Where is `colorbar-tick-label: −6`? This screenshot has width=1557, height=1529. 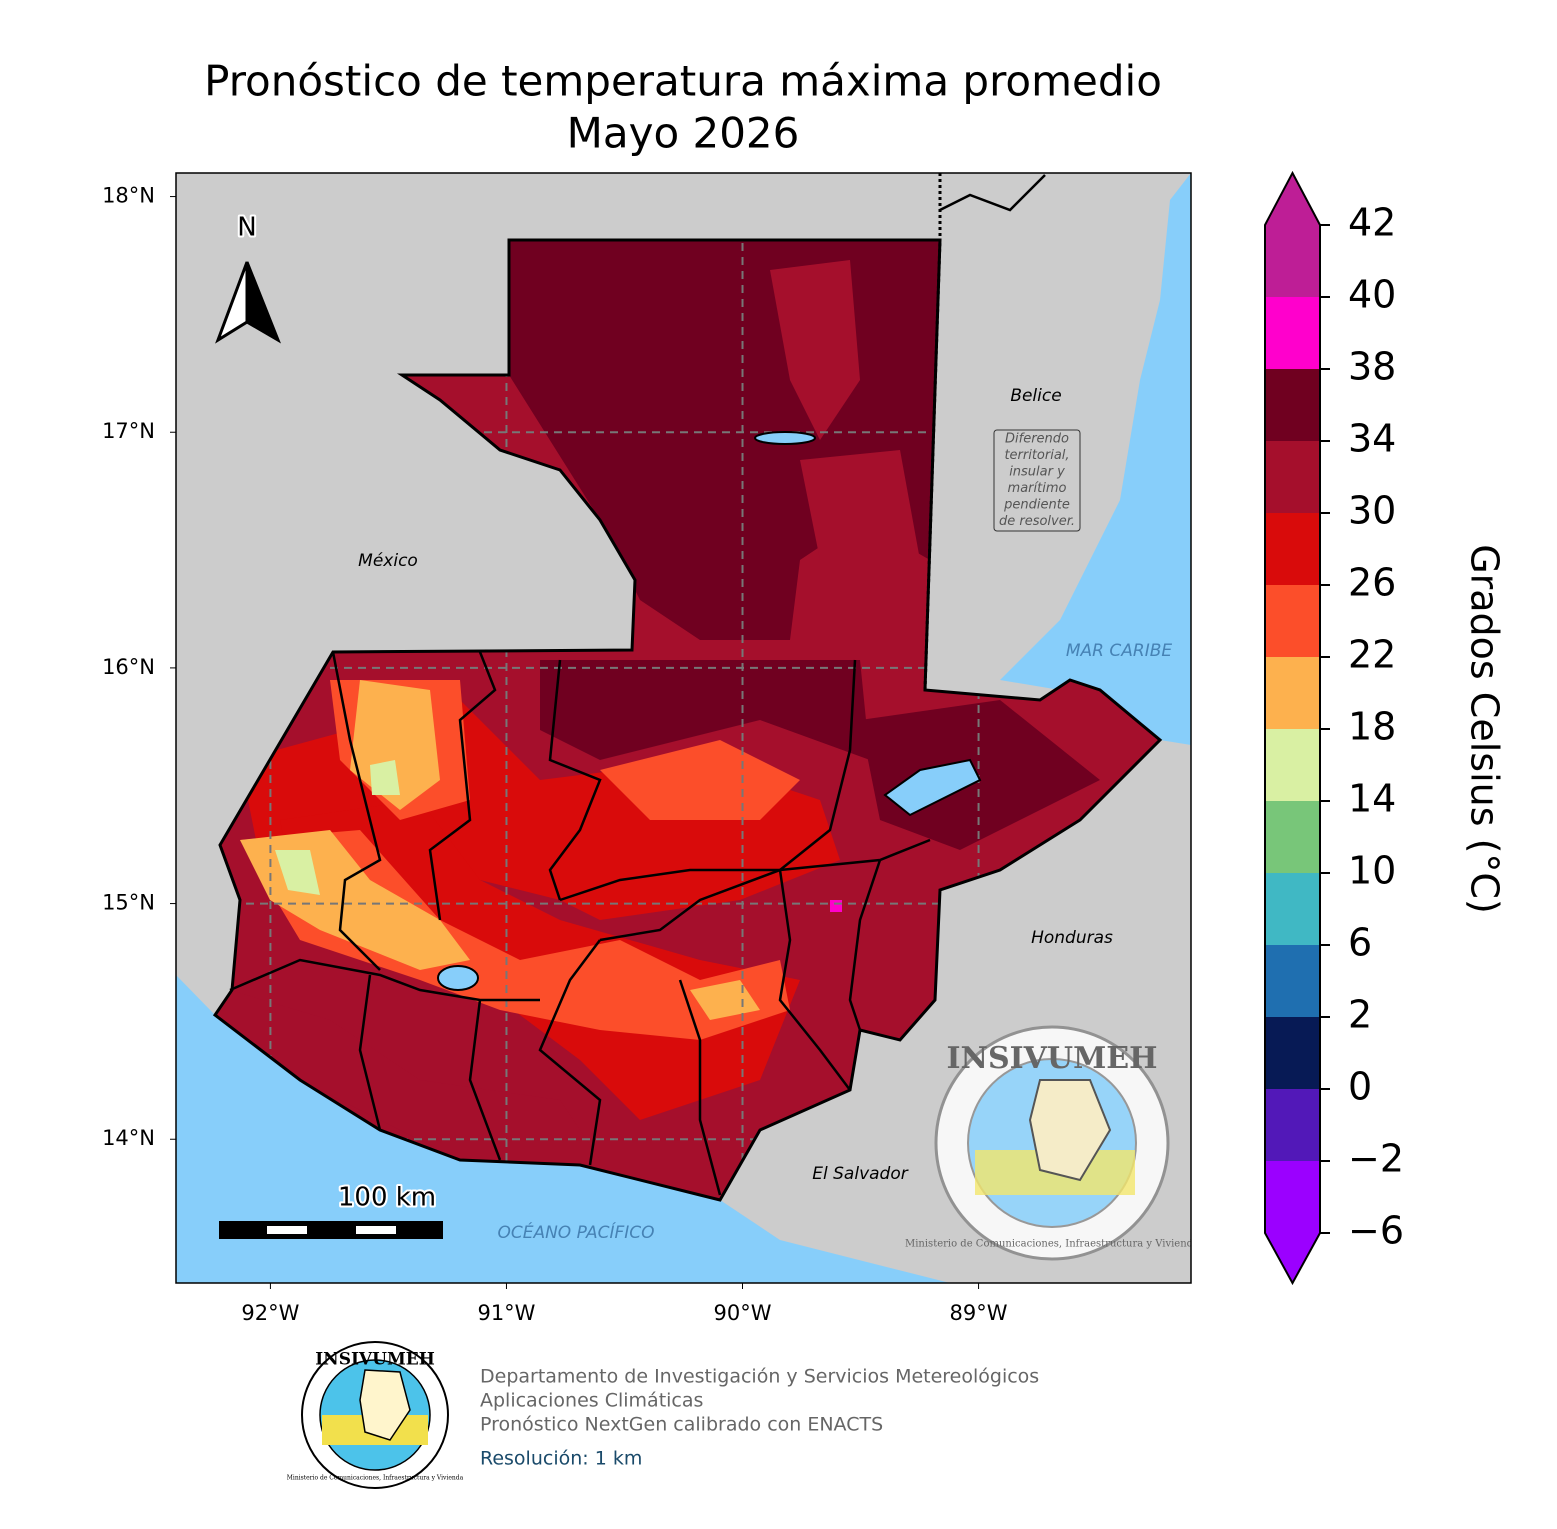 colorbar-tick-label: −6 is located at coordinates (1376, 1231).